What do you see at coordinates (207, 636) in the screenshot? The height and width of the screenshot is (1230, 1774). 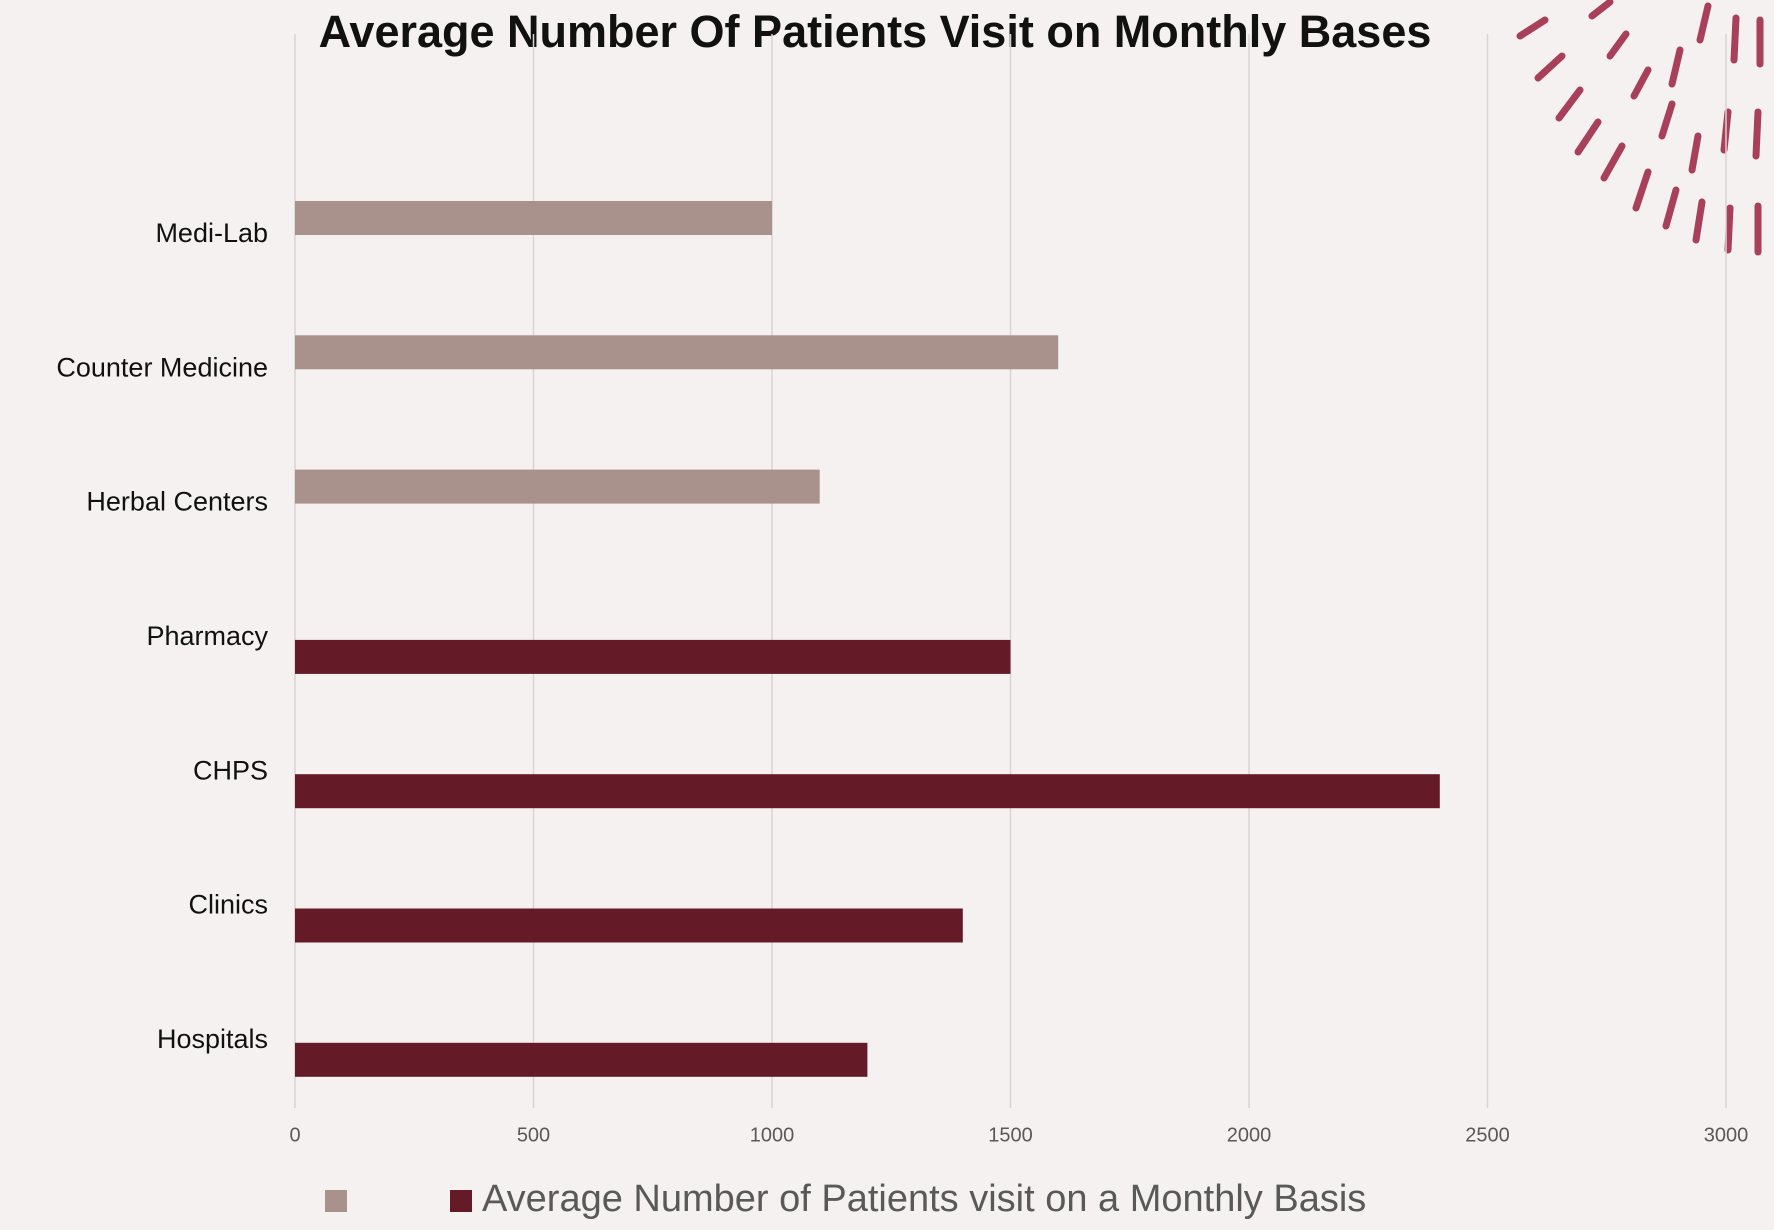 I see `y-tick-label: Pharmacy` at bounding box center [207, 636].